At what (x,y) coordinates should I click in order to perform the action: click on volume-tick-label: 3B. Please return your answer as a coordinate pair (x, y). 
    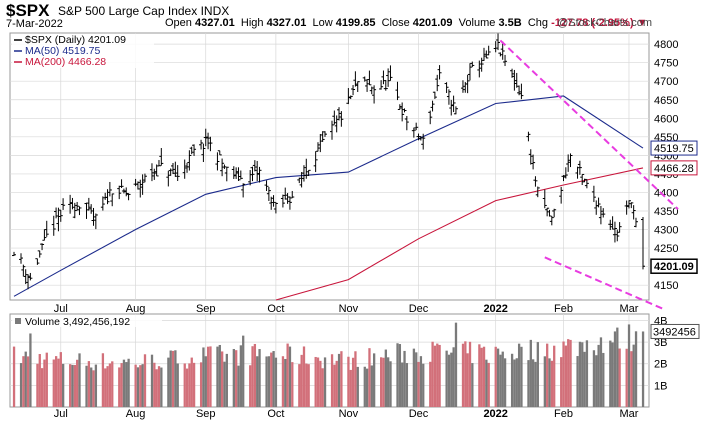
    Looking at the image, I should click on (660, 343).